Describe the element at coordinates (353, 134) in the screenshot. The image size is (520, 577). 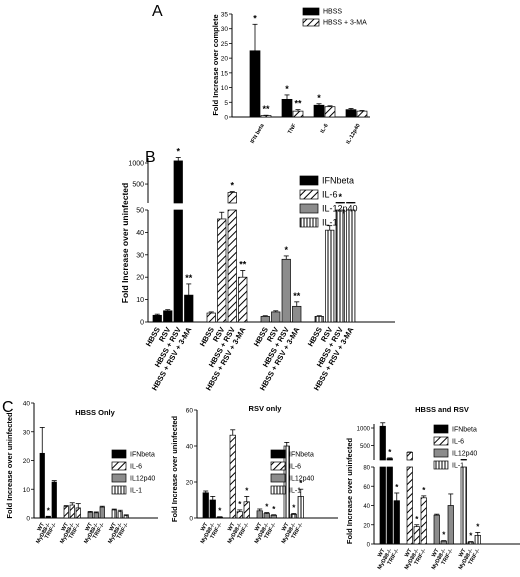
I see `x-tick-label: IL-12p40` at that location.